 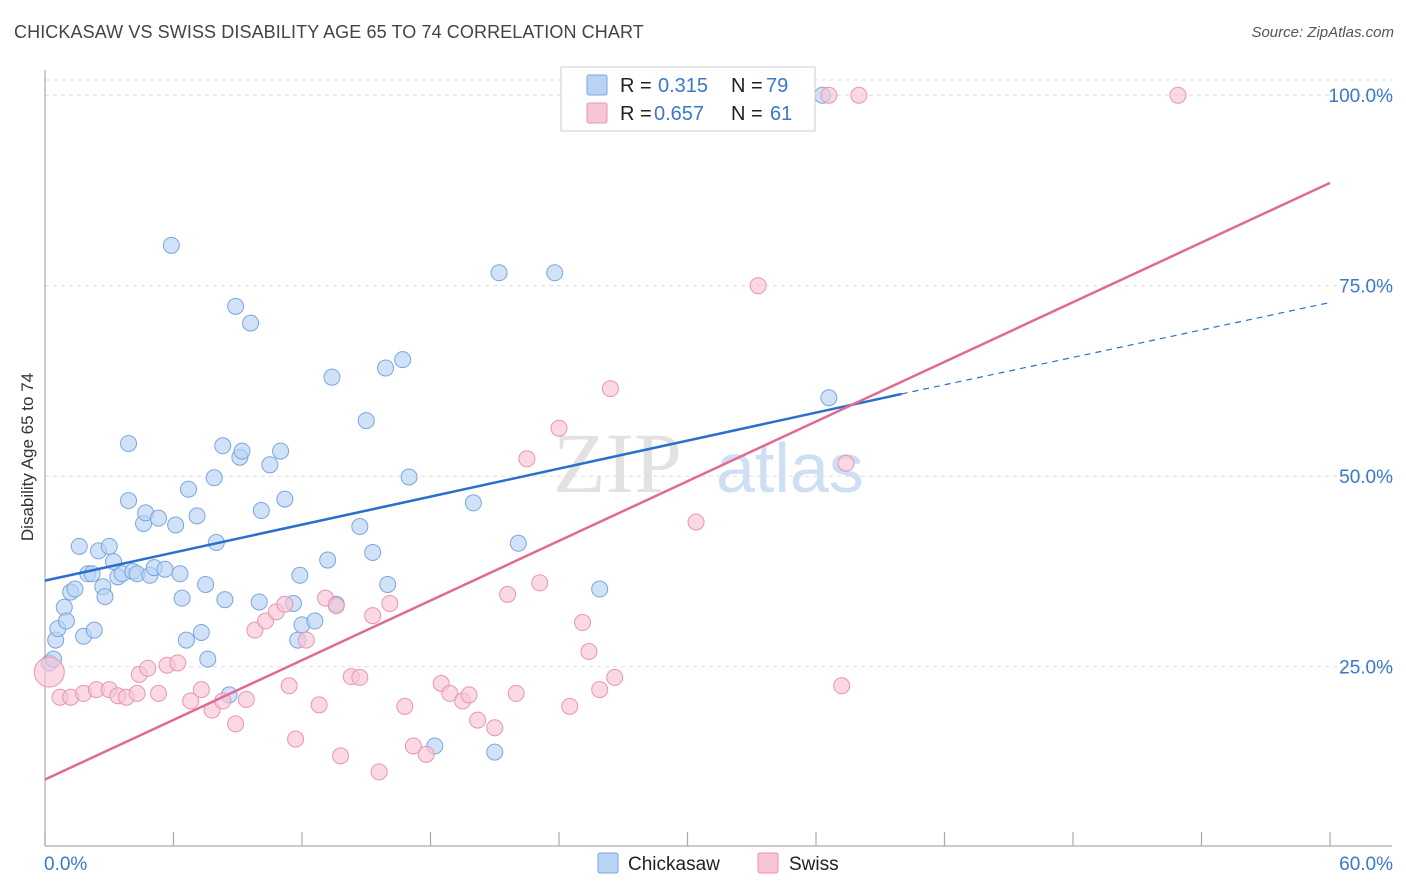 I want to click on y-tick-label: 50.0%, so click(x=1366, y=477).